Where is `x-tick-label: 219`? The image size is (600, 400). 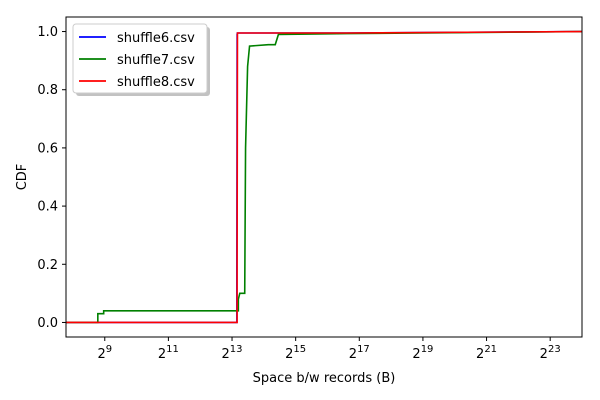
x-tick-label: 219 is located at coordinates (422, 353).